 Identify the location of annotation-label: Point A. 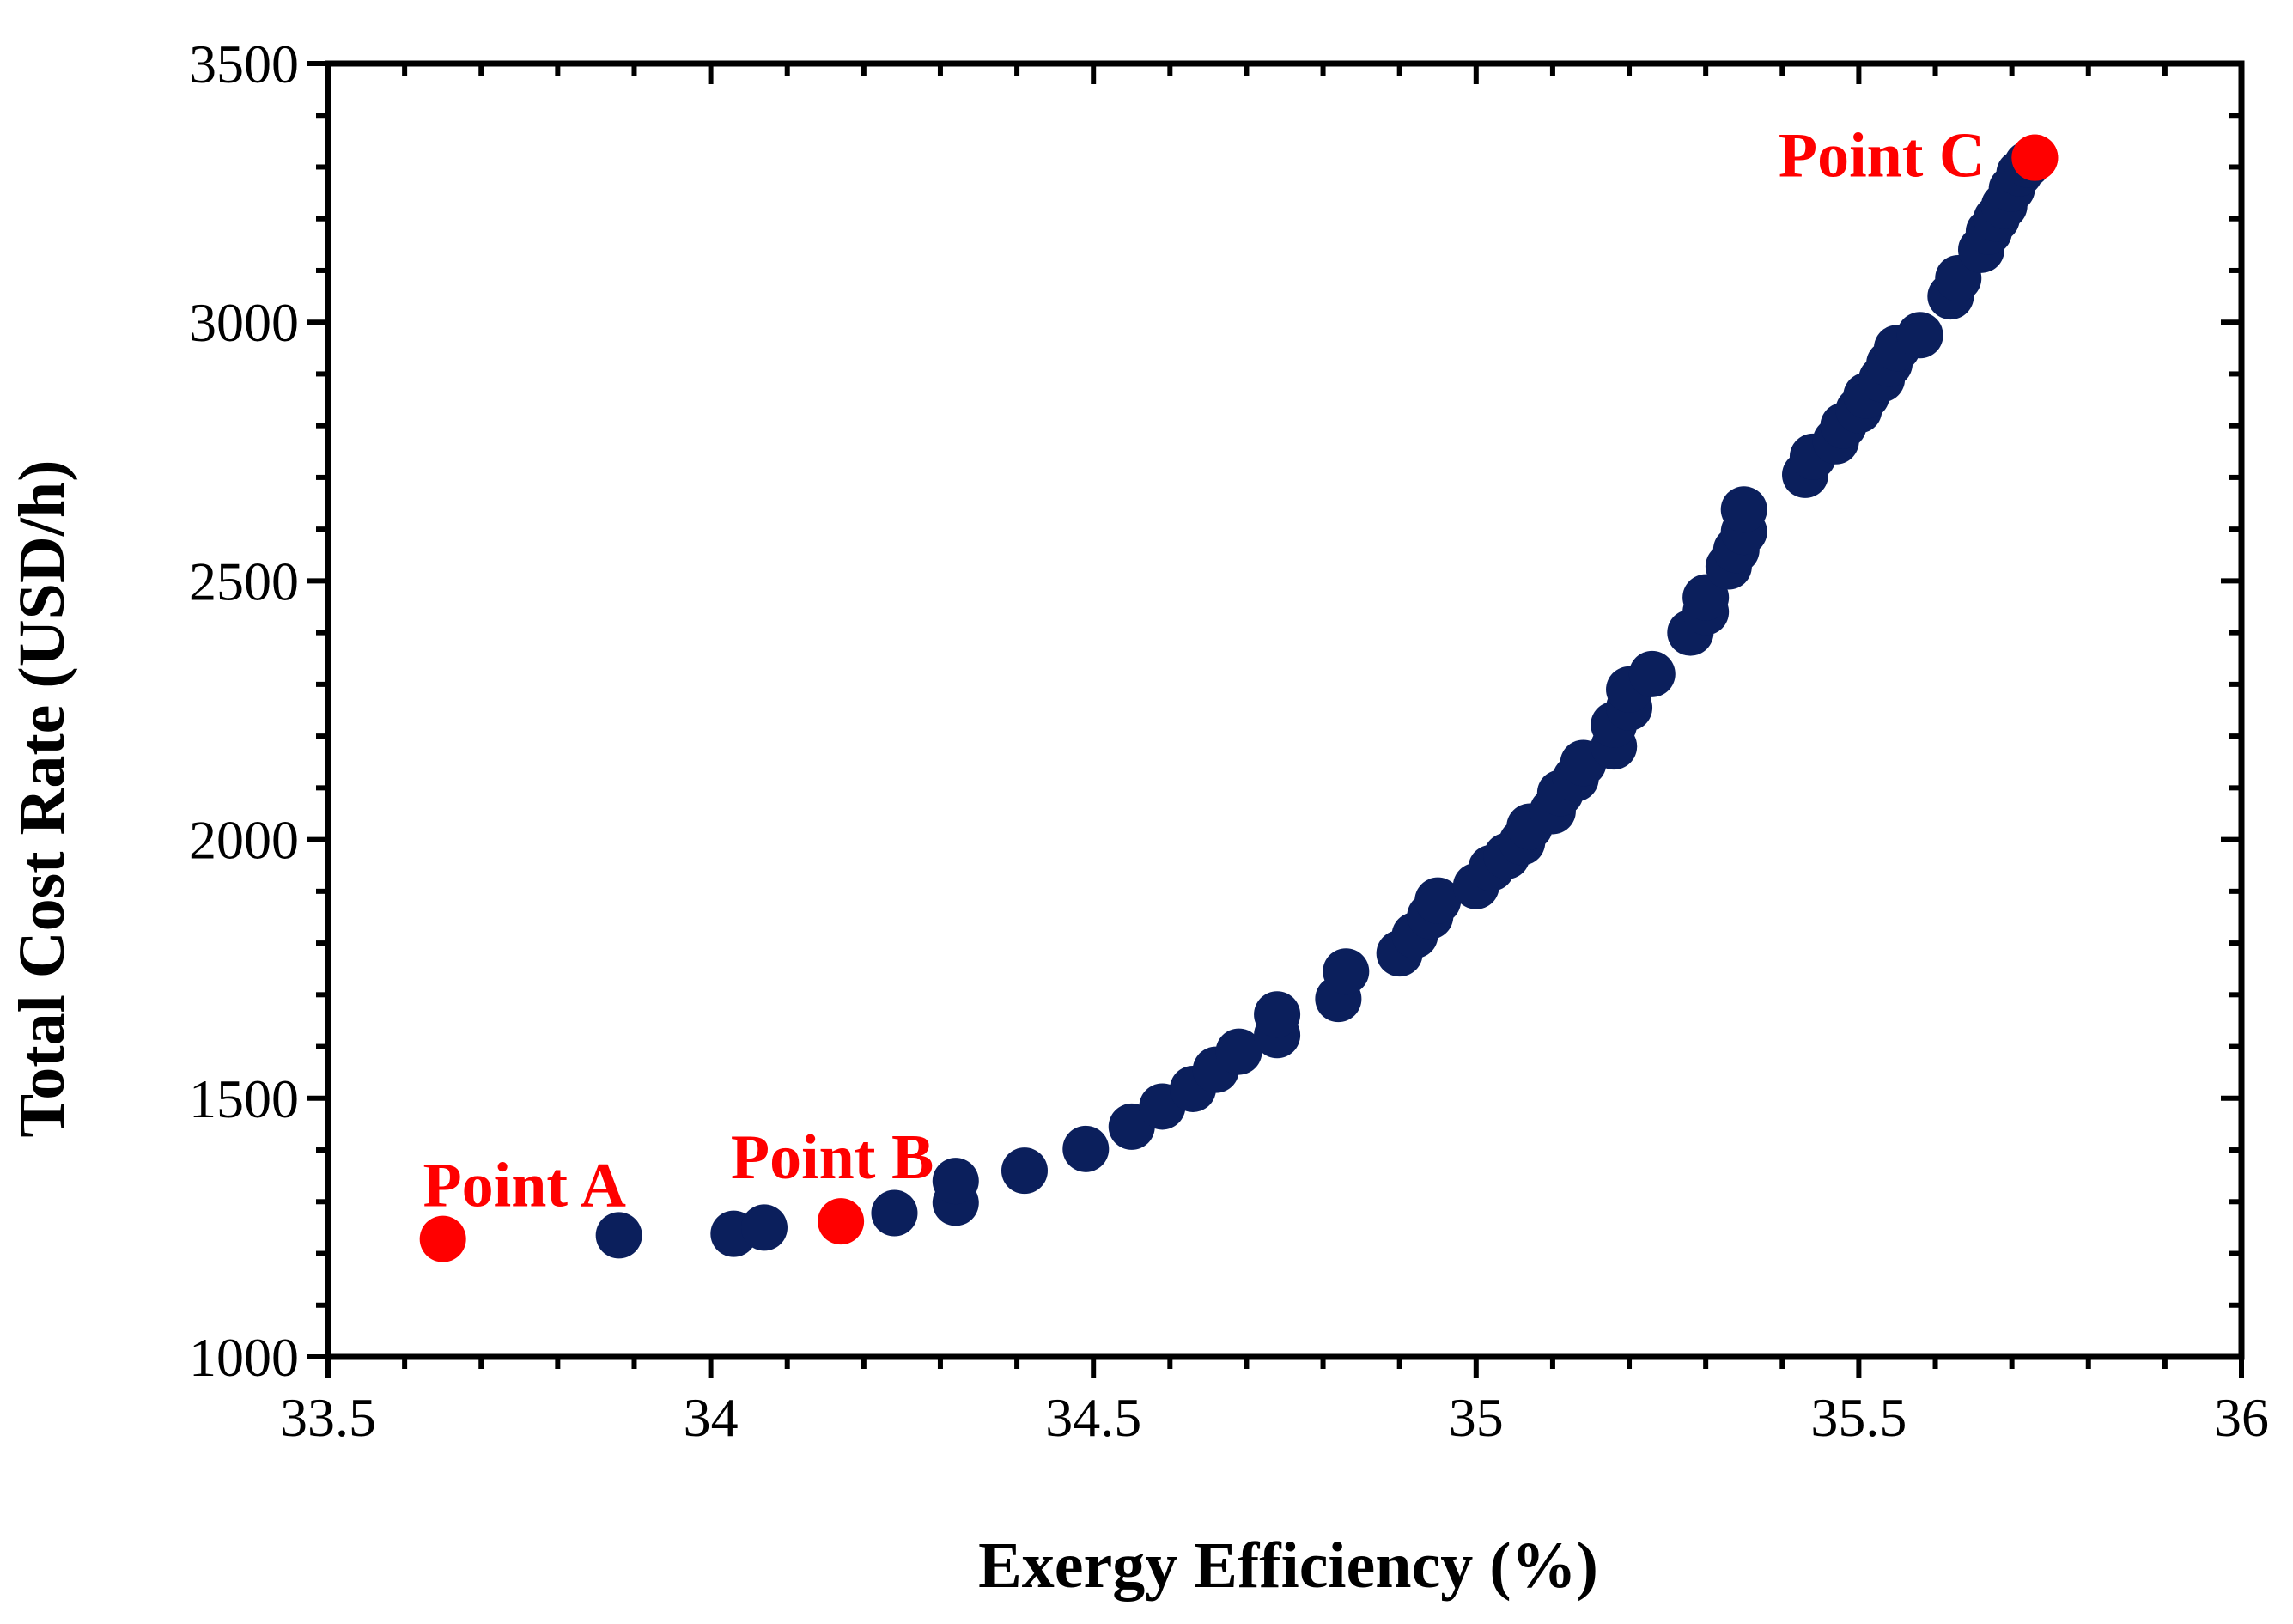
(524, 1186).